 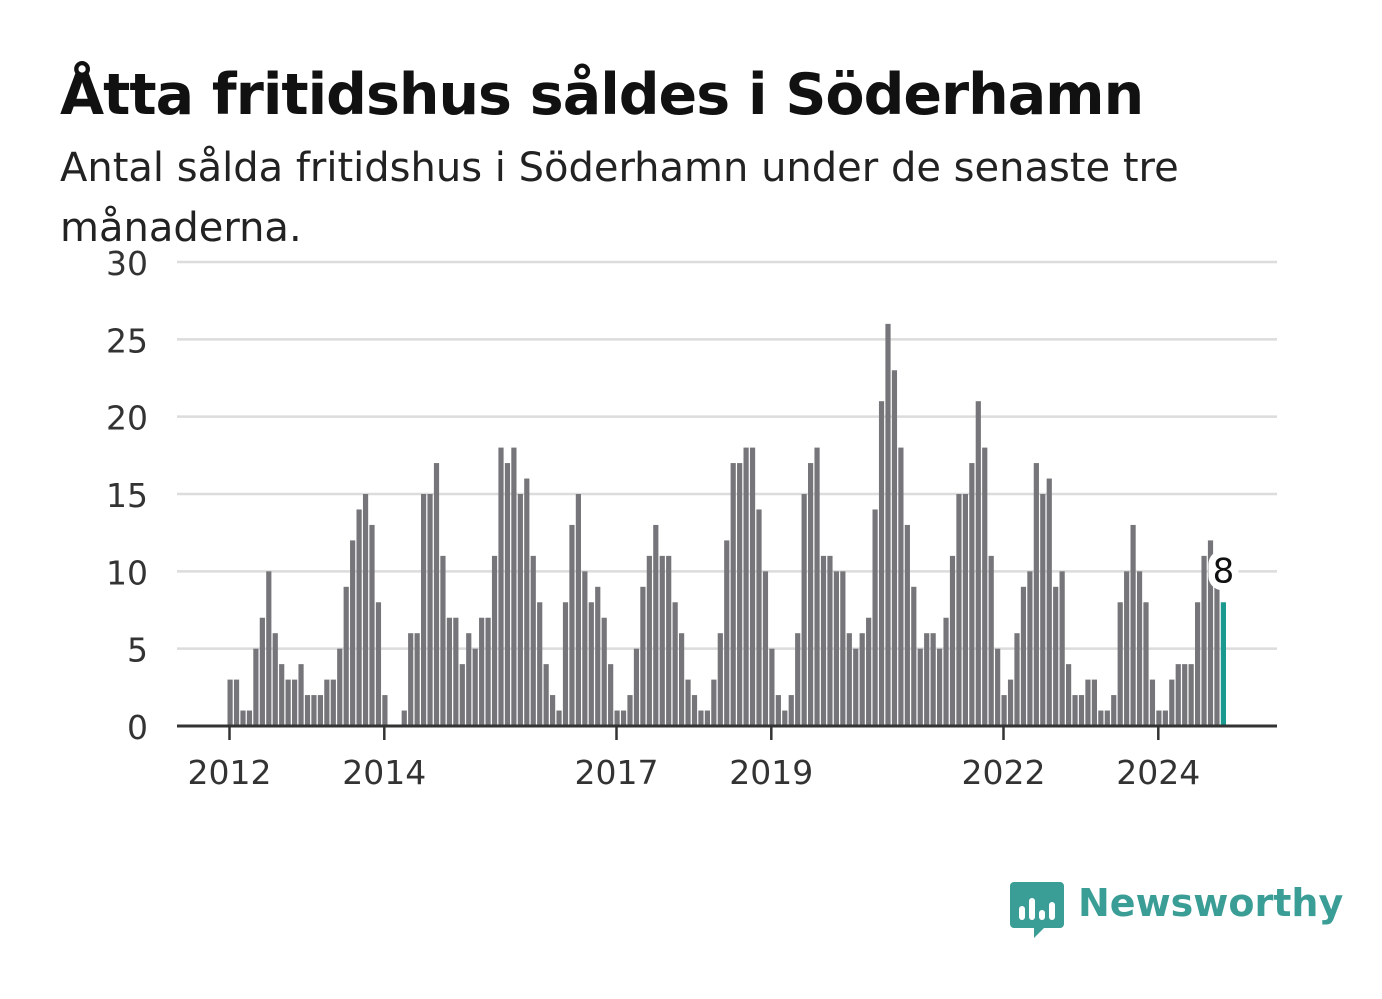 I want to click on highlight-label-bg, so click(x=1223, y=570).